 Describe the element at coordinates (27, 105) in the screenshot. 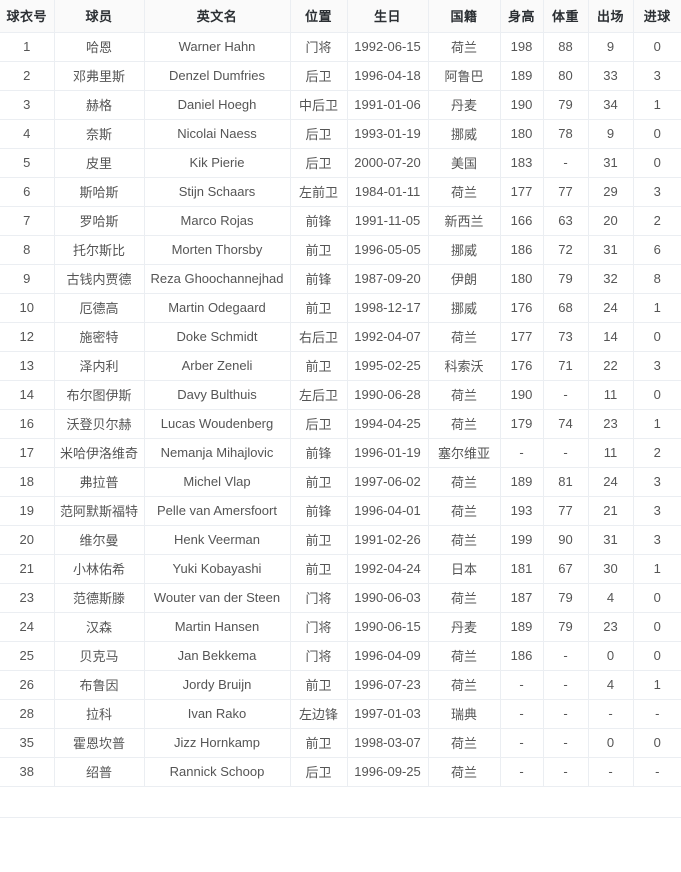

I see `cell-number: 3` at that location.